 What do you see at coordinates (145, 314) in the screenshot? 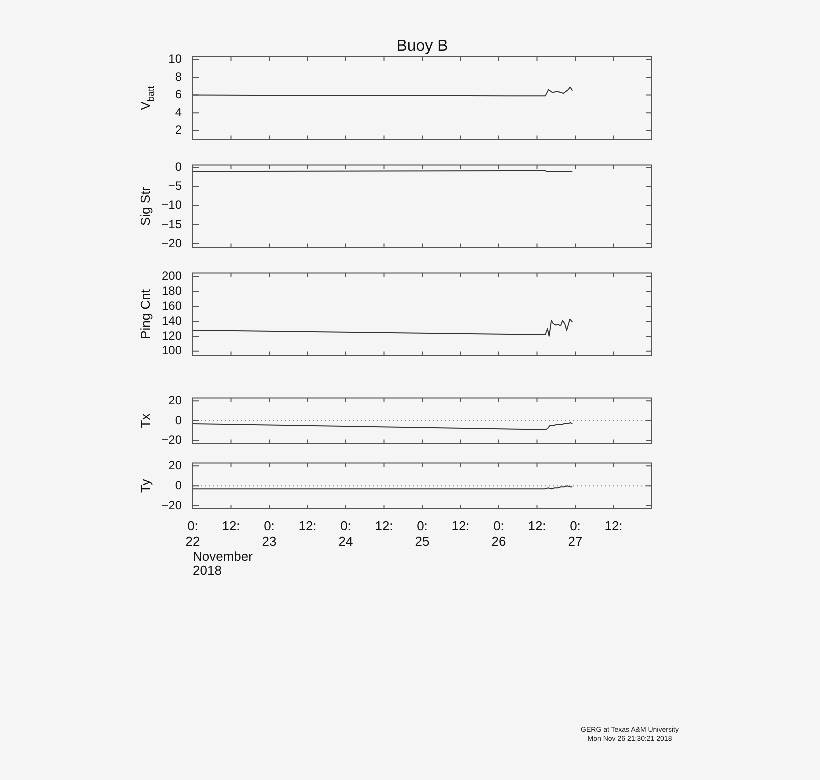
I see `y-axis-title: Ping Cnt` at bounding box center [145, 314].